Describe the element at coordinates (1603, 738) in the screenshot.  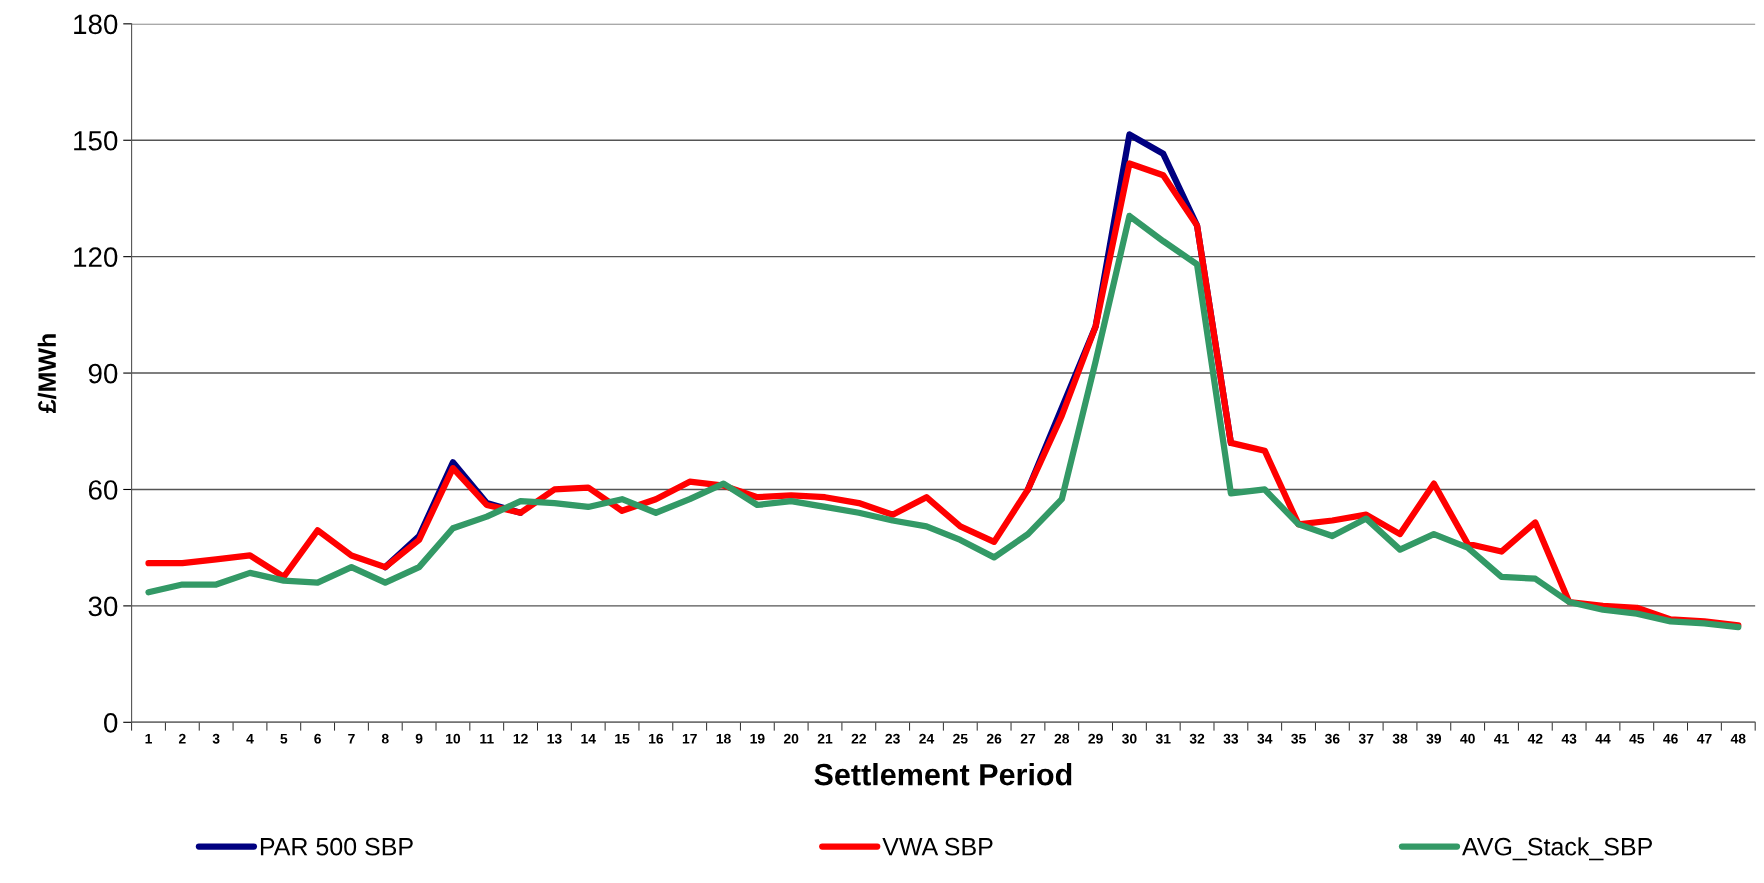
I see `x-tick-label: 44` at that location.